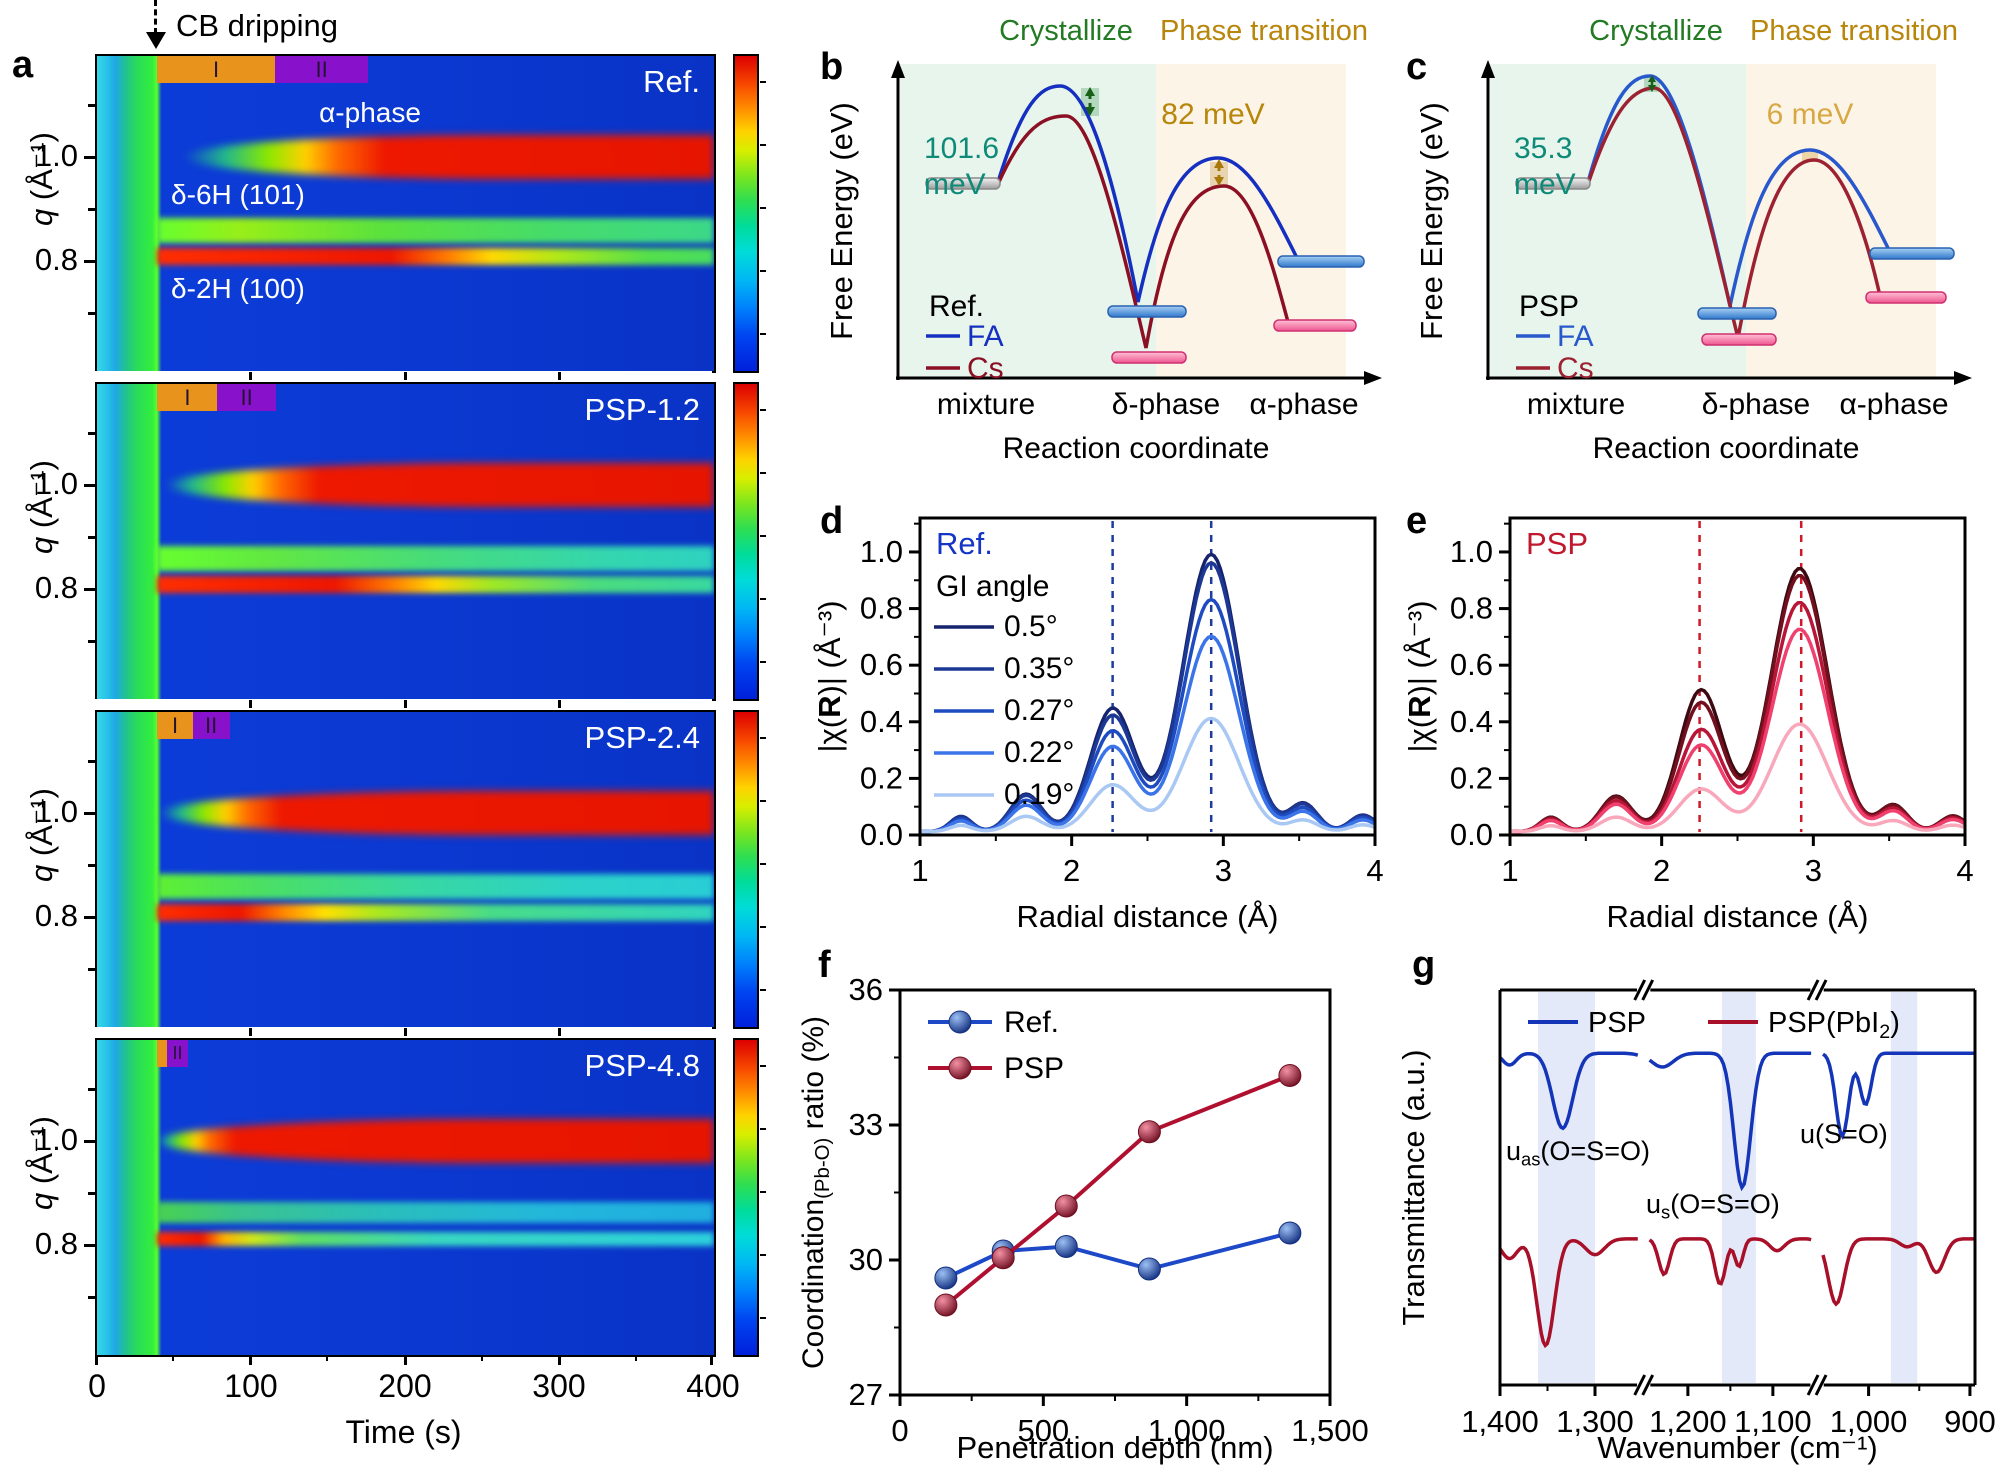 This screenshot has height=1465, width=2000. What do you see at coordinates (1315, 325) in the screenshot?
I see `alpha-cs-platform` at bounding box center [1315, 325].